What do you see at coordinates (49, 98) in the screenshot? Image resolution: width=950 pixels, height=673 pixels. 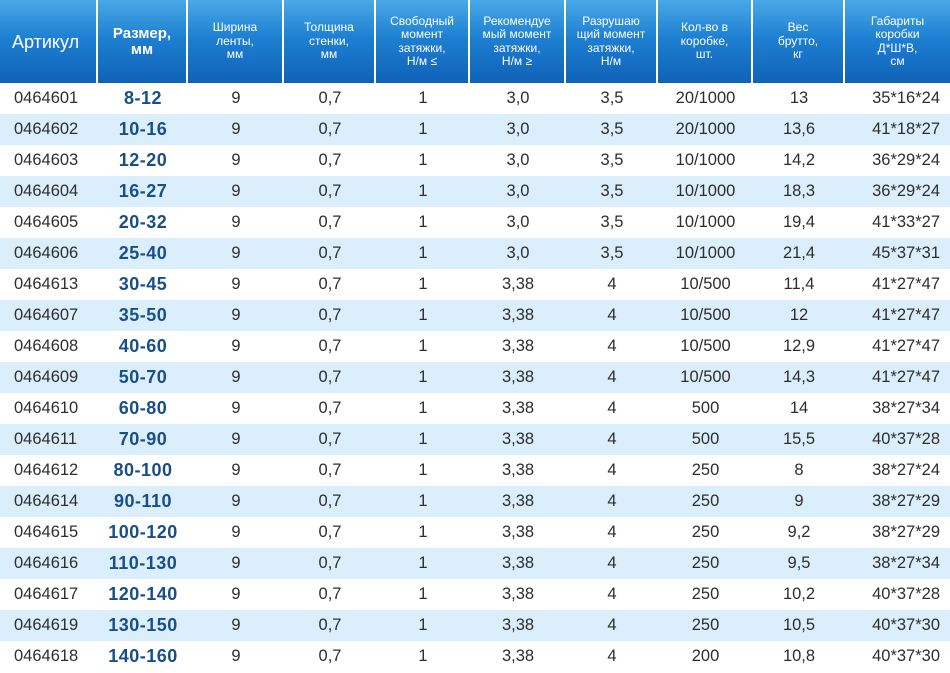 I see `cell-article: 0464601` at bounding box center [49, 98].